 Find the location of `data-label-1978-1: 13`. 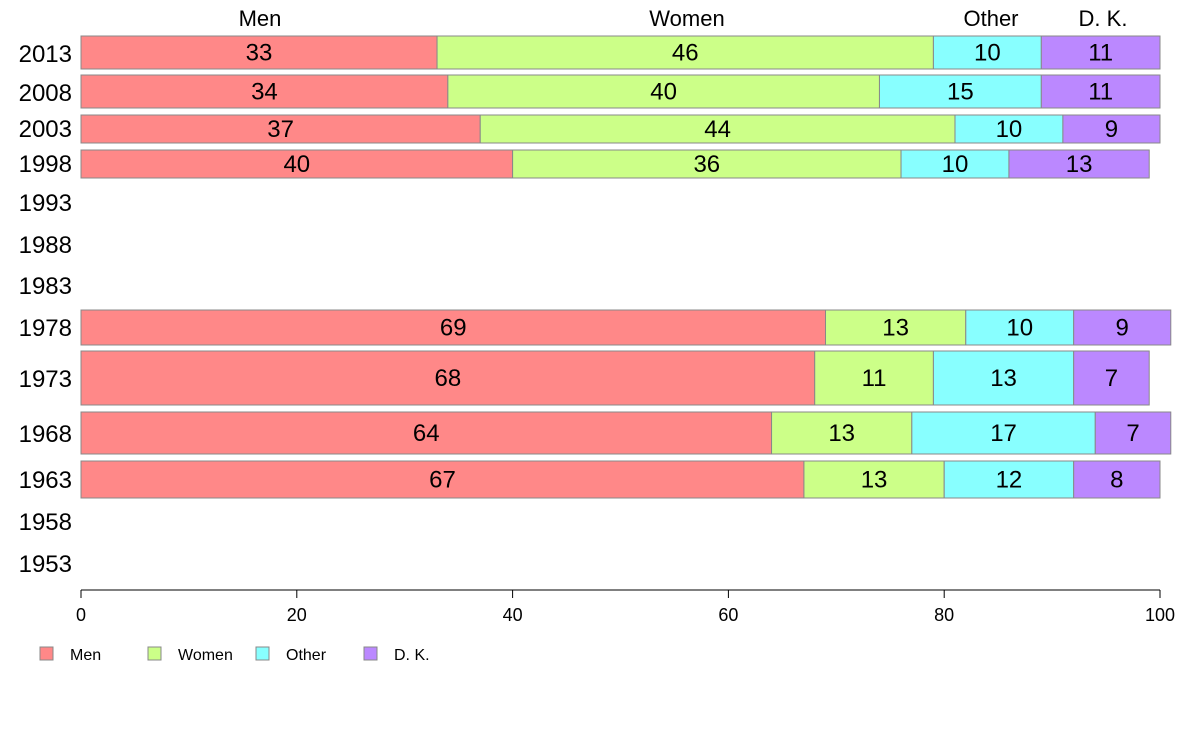

data-label-1978-1: 13 is located at coordinates (895, 328).